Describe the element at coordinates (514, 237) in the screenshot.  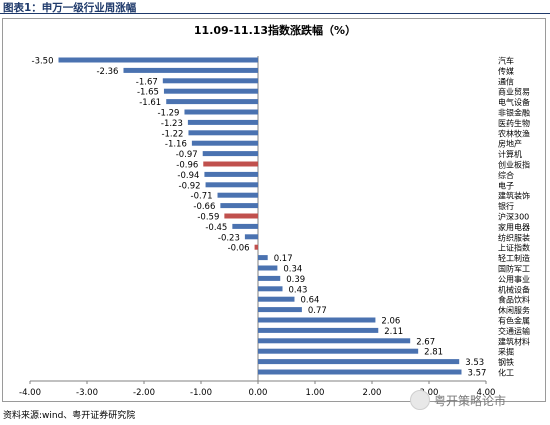
I see `category-label: 纺织服装` at that location.